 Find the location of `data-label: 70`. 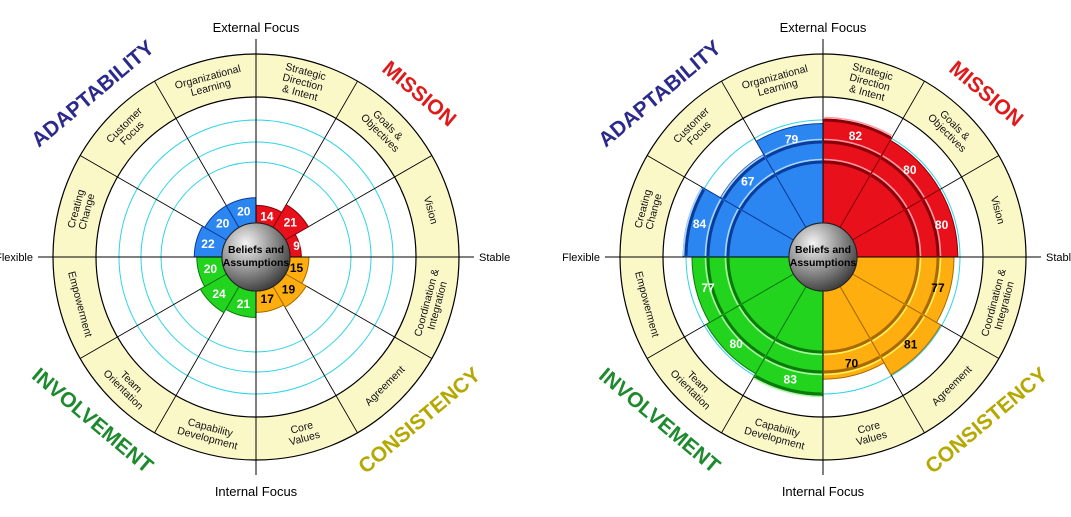

data-label: 70 is located at coordinates (852, 363).